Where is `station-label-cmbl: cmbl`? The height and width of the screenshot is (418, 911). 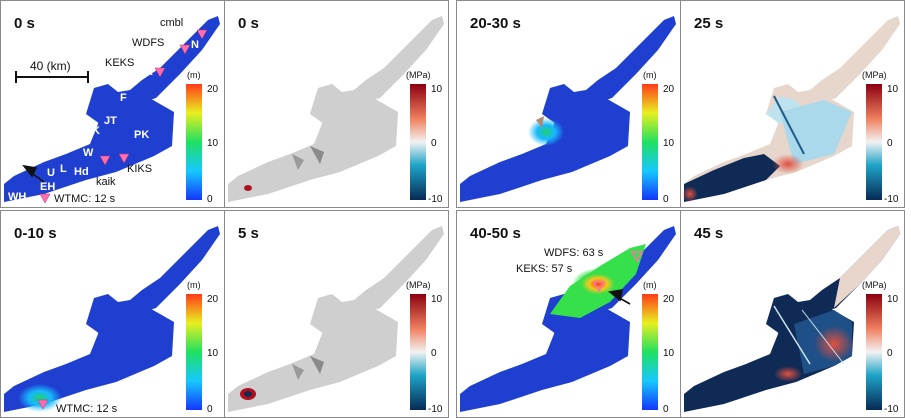
station-label-cmbl: cmbl is located at coordinates (171, 23).